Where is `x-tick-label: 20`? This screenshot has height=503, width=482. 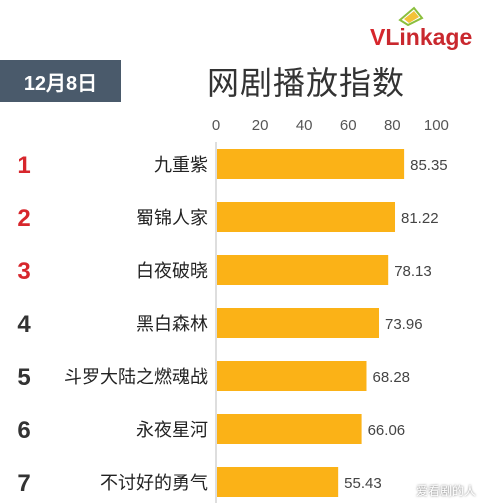
x-tick-label: 20 is located at coordinates (260, 125).